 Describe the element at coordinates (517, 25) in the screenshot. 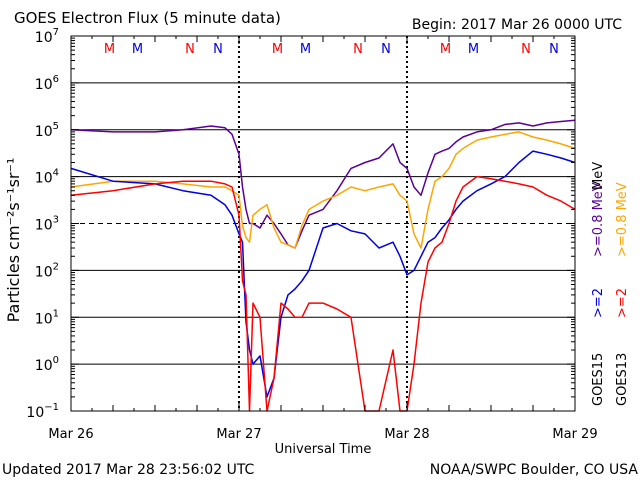

I see `begin-time: Begin: 2017 Mar 26 0000 UTC` at that location.